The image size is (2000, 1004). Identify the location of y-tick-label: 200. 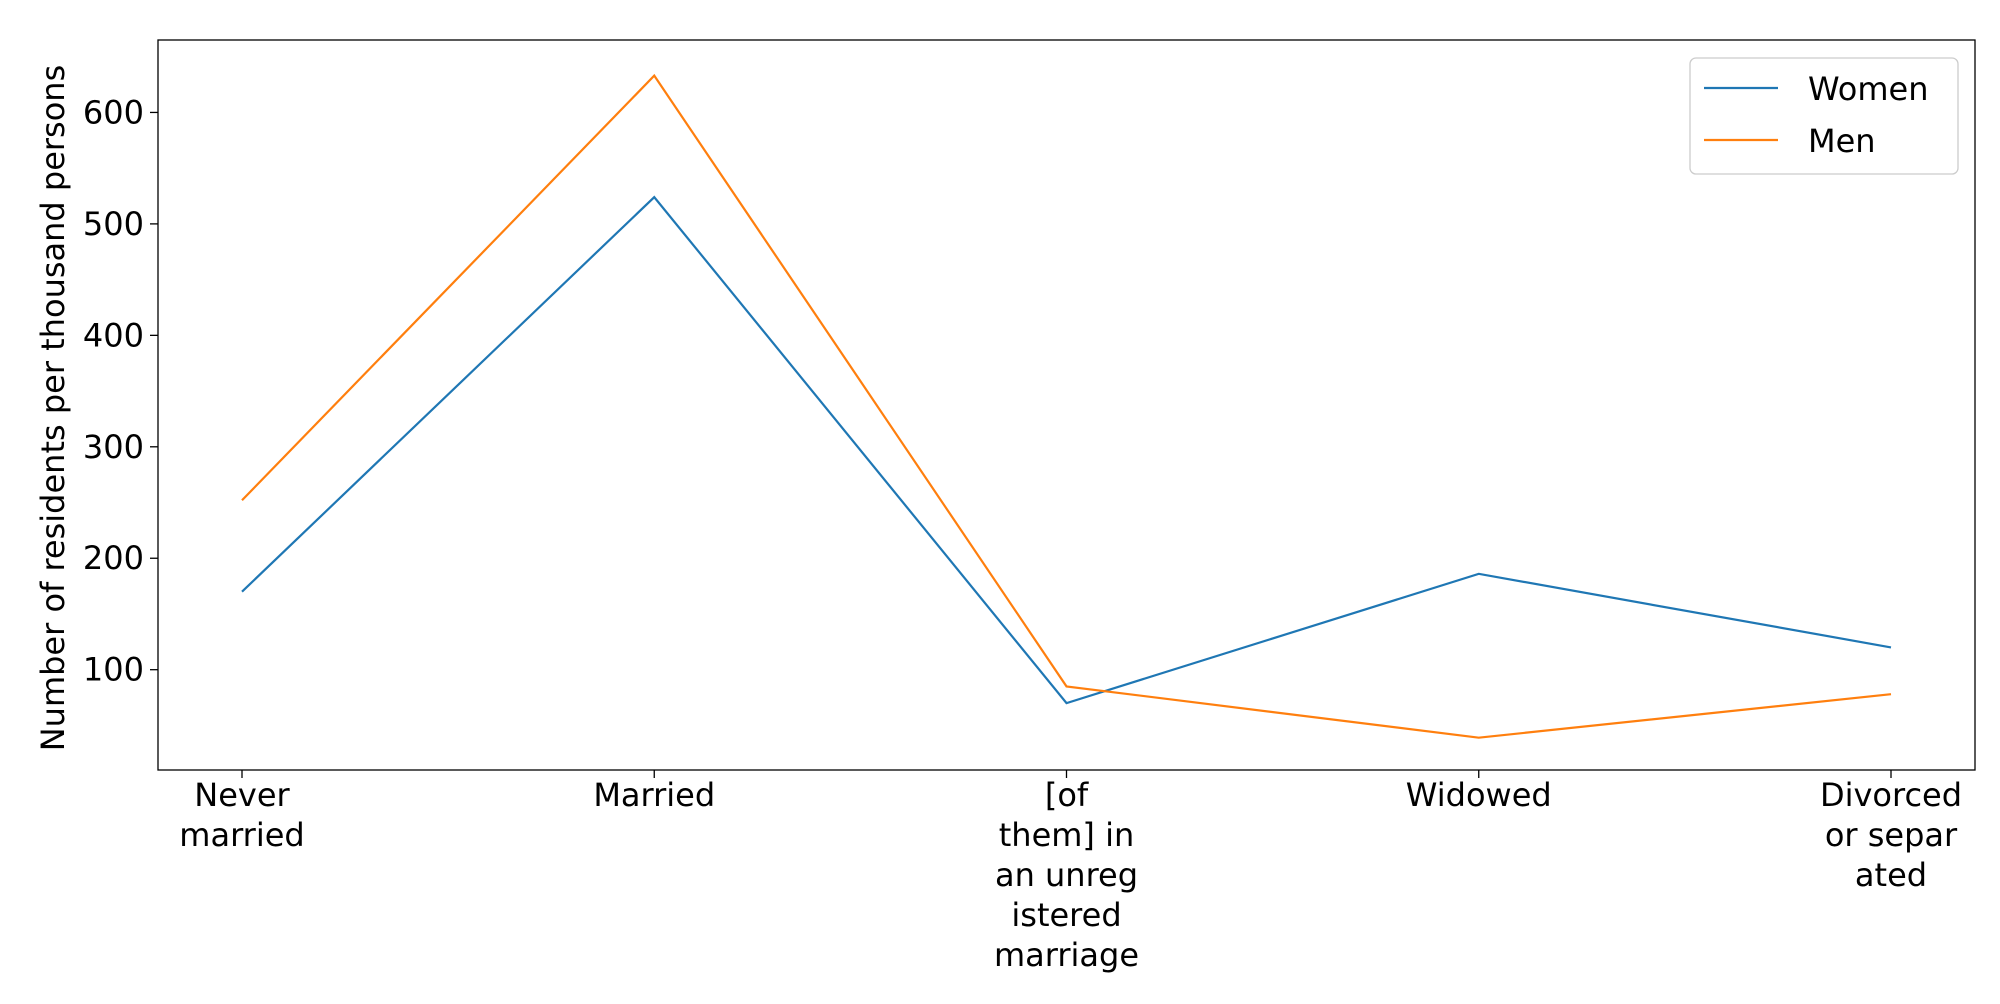
(113, 558).